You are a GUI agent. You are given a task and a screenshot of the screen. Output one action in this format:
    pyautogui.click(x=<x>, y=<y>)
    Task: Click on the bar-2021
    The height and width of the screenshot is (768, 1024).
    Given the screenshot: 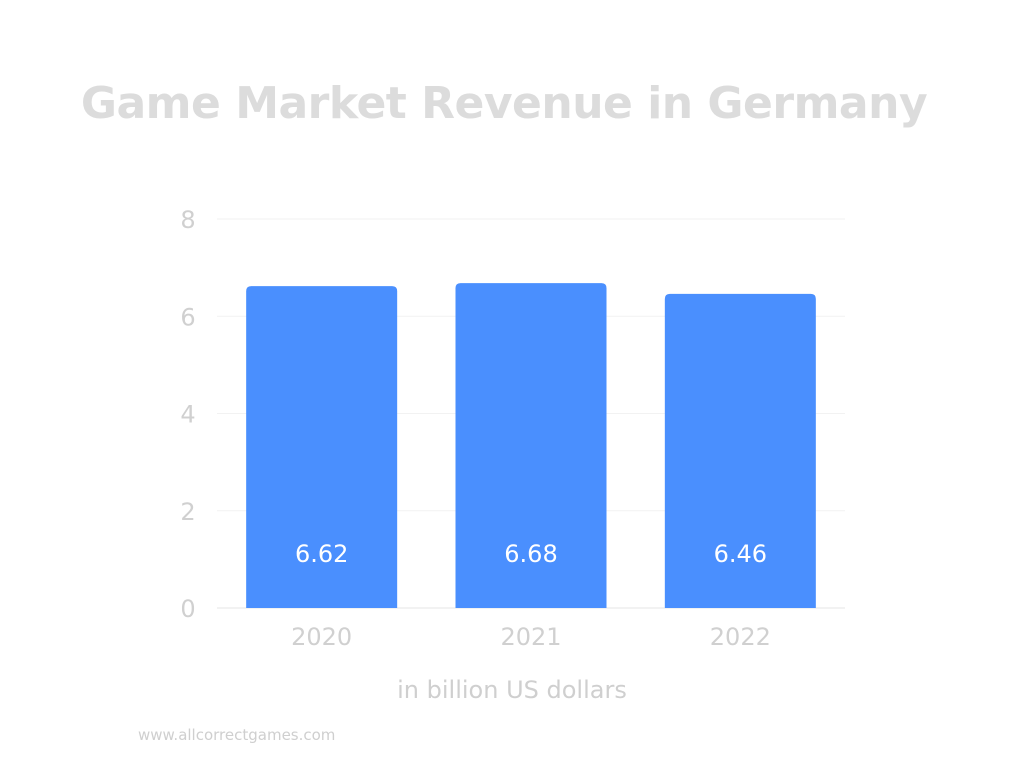 What is the action you would take?
    pyautogui.click(x=531, y=445)
    